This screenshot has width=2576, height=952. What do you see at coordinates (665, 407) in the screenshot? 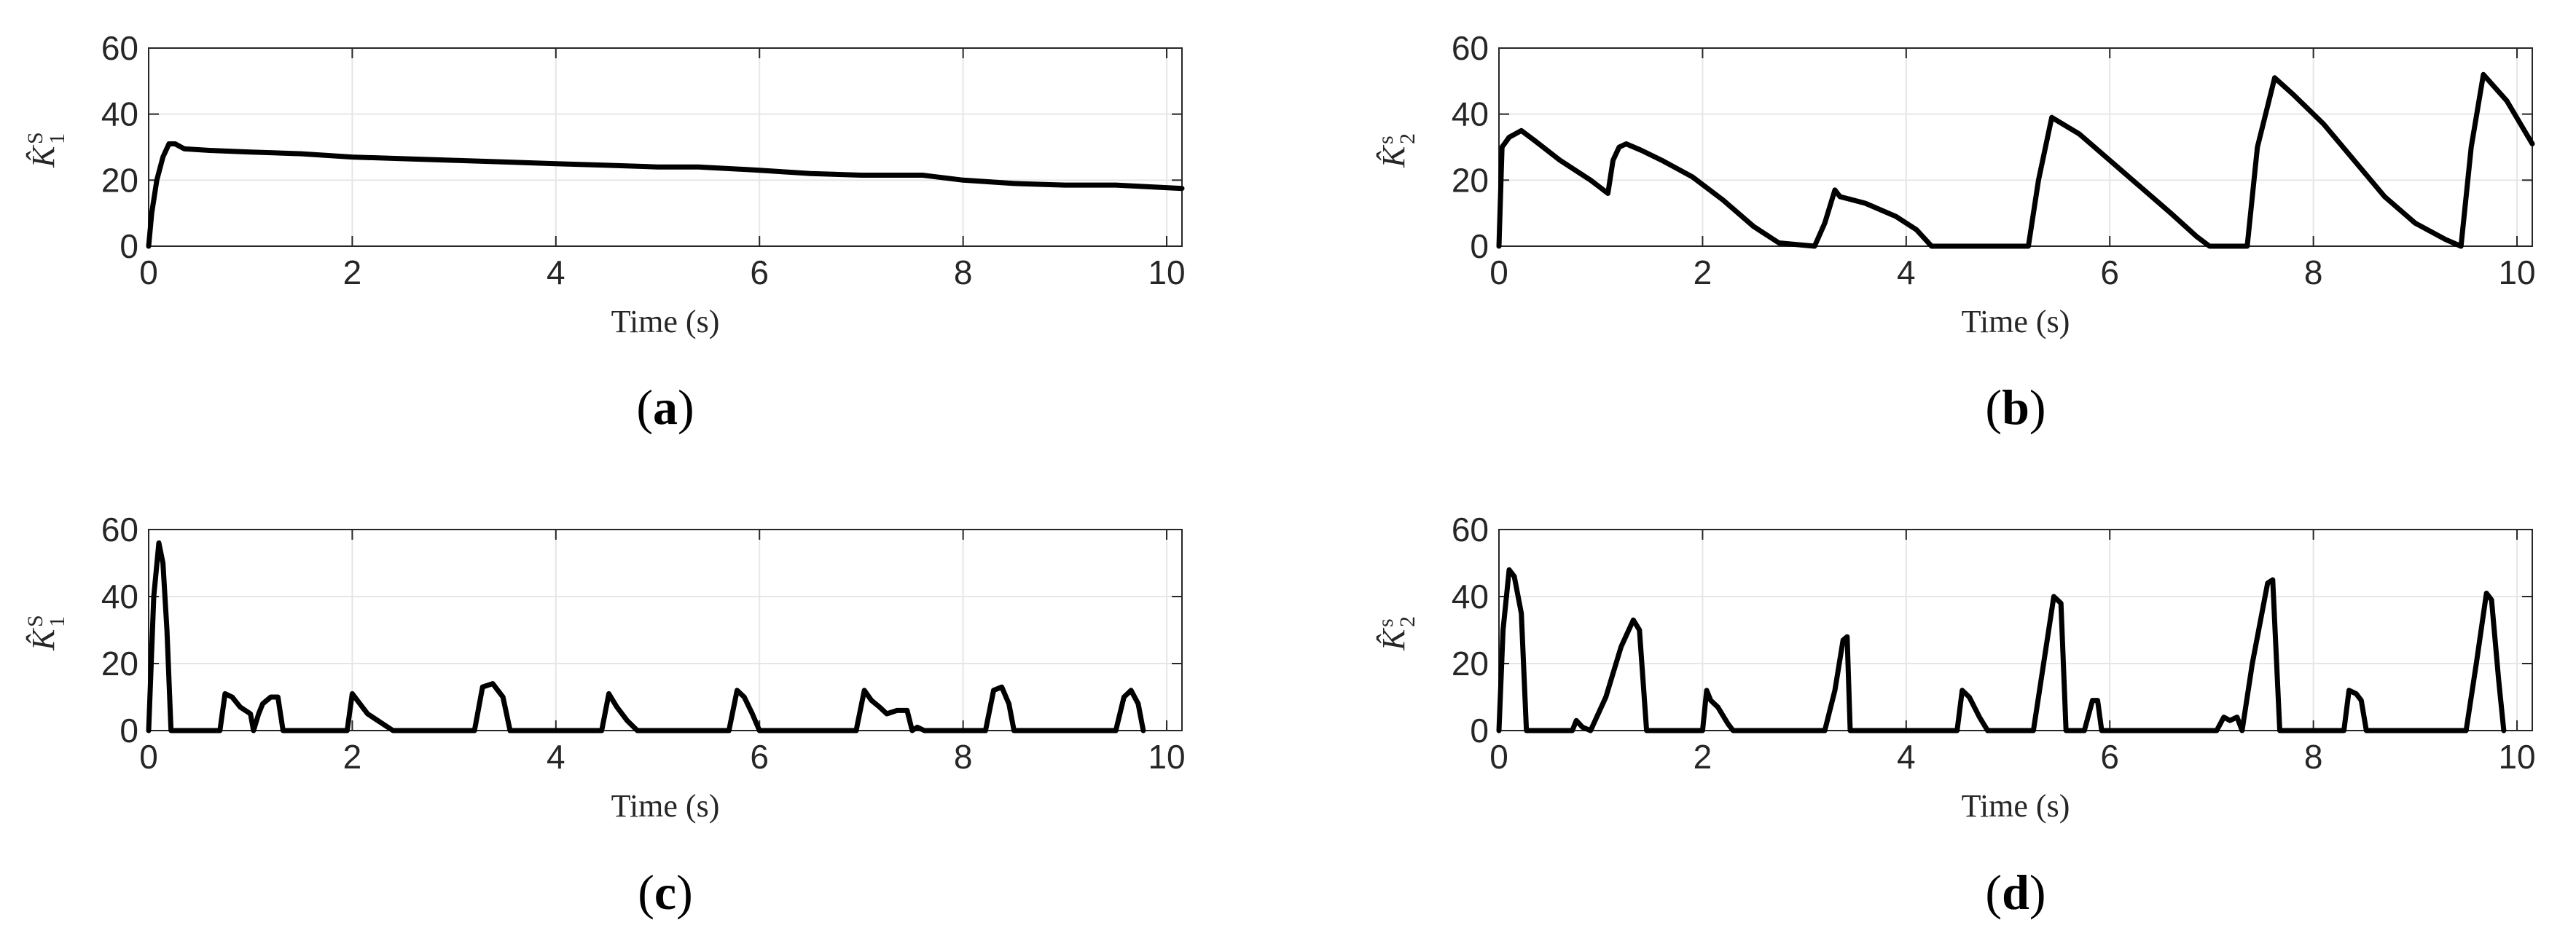
I see `panel-label: (a)` at bounding box center [665, 407].